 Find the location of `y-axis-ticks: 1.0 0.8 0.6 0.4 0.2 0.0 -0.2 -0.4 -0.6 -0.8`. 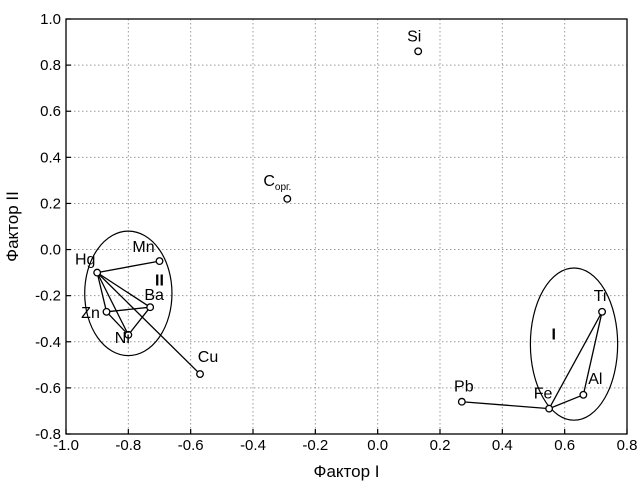

y-axis-ticks: 1.0 0.8 0.6 0.4 0.2 0.0 -0.2 -0.4 -0.6 -0.8 is located at coordinates (53, 227).